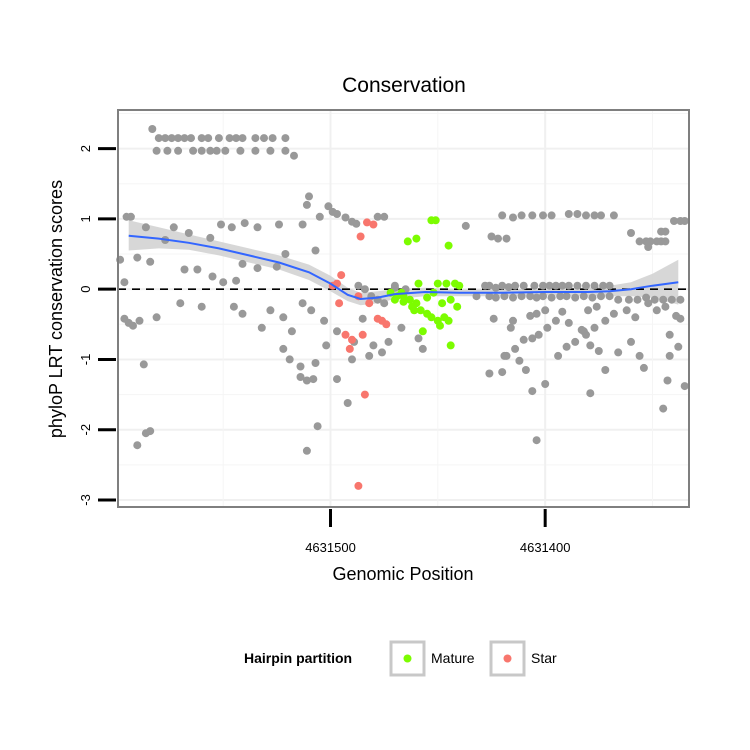 This screenshot has width=750, height=750. What do you see at coordinates (545, 547) in the screenshot?
I see `x-tick-label: 4631400` at bounding box center [545, 547].